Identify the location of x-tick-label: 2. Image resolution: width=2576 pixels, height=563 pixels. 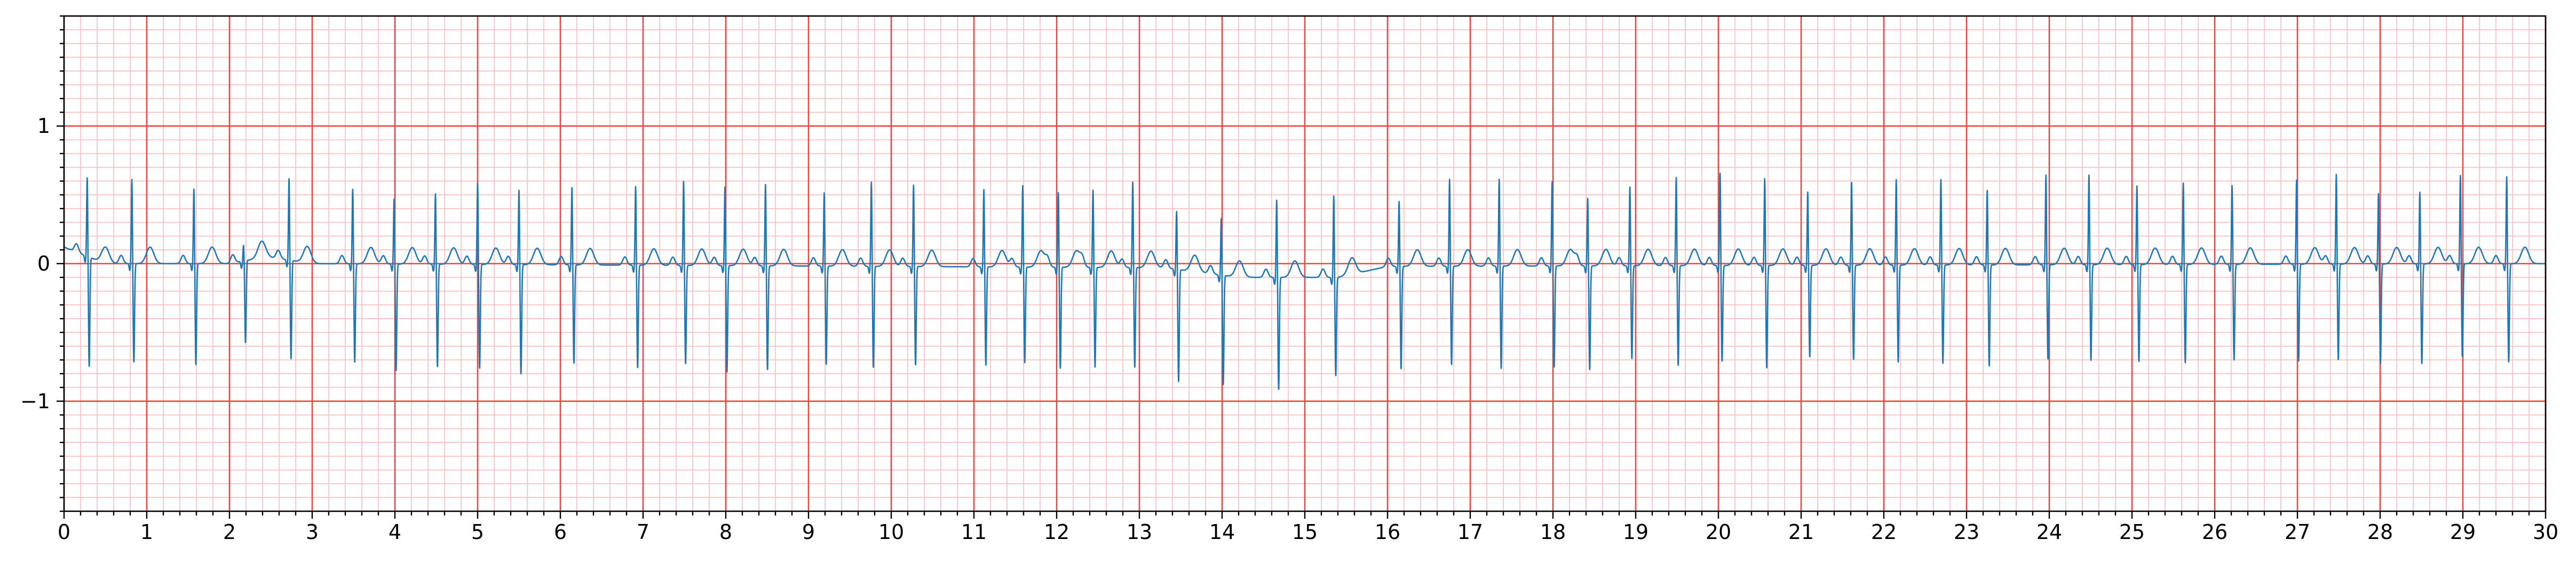
(229, 532).